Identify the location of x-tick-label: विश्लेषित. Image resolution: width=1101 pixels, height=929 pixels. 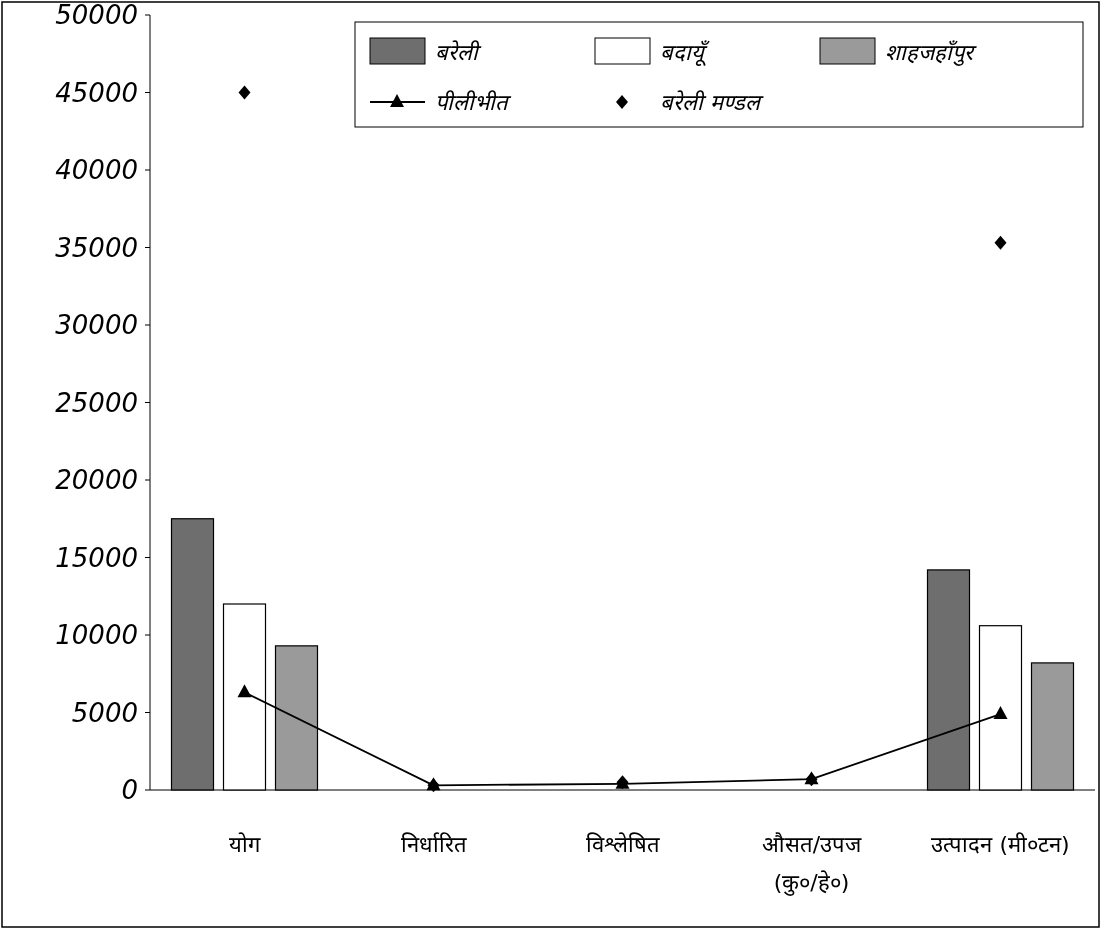
(622, 844).